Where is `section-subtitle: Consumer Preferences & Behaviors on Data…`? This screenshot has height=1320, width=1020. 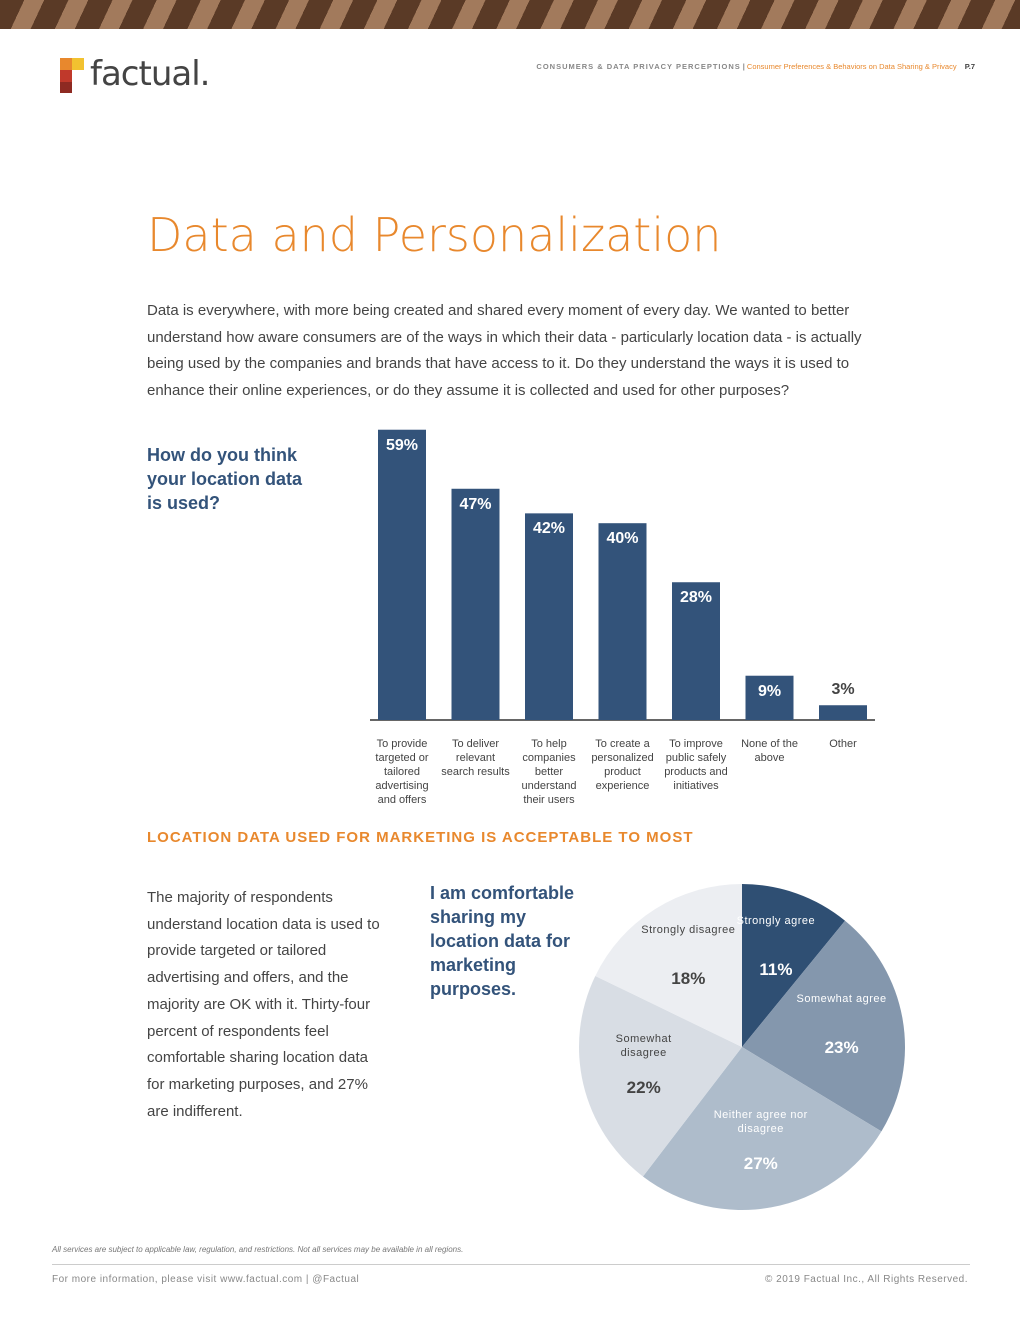
section-subtitle: Consumer Preferences & Behaviors on Data… is located at coordinates (851, 66).